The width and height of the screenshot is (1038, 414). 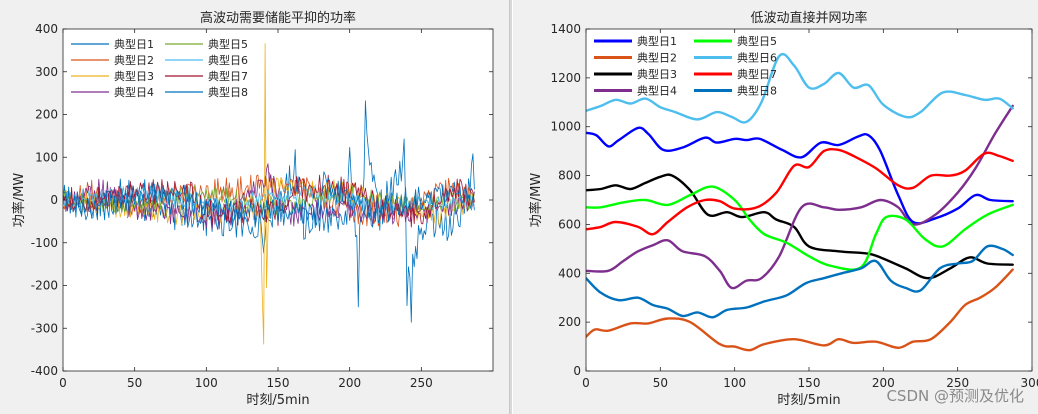 What do you see at coordinates (955, 396) in the screenshot?
I see `watermark-text: CSDN @预测及优化` at bounding box center [955, 396].